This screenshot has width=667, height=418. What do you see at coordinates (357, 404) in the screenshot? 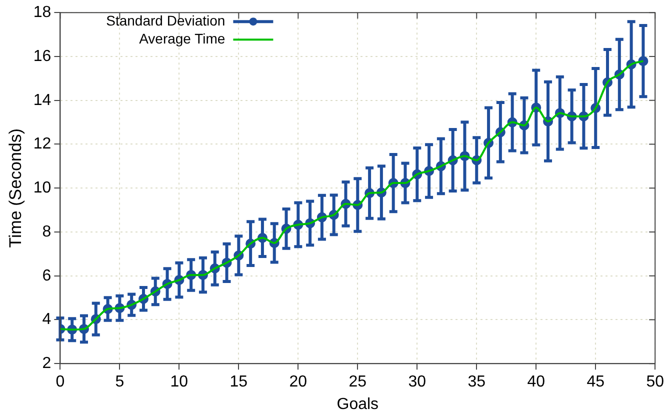
I see `x-axis-title: Goals` at bounding box center [357, 404].